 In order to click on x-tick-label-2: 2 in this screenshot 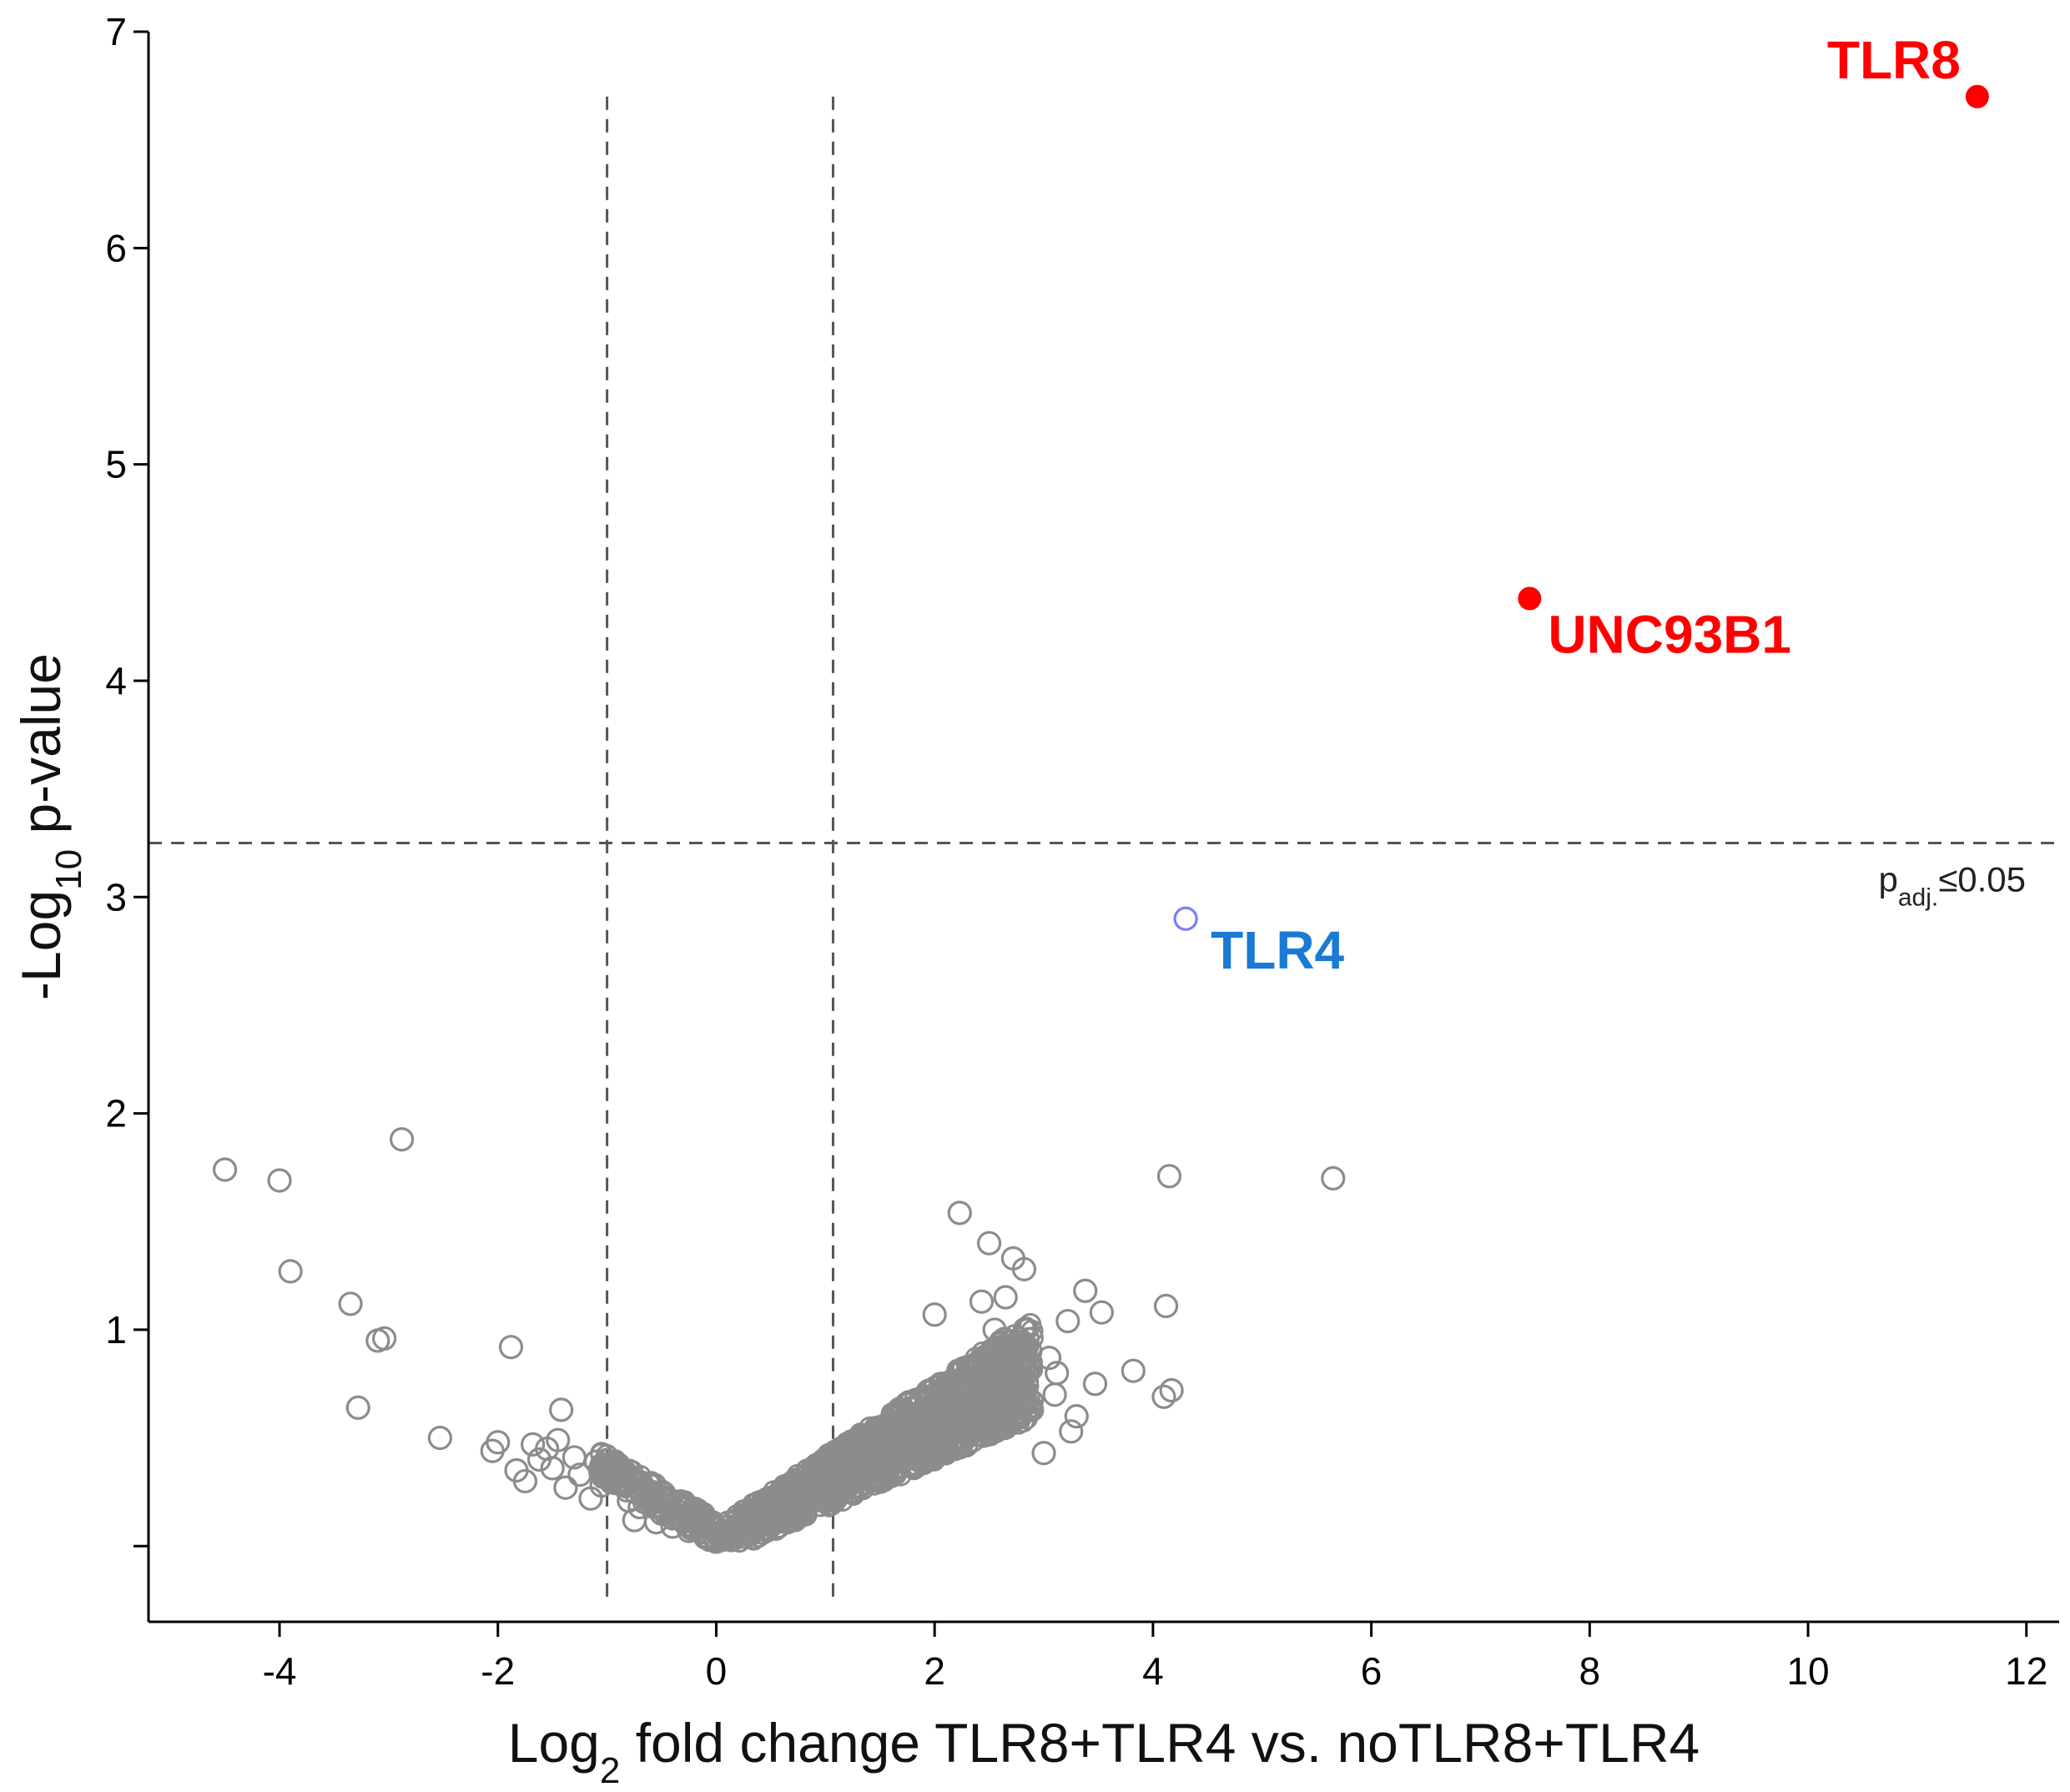, I will do `click(935, 1671)`.